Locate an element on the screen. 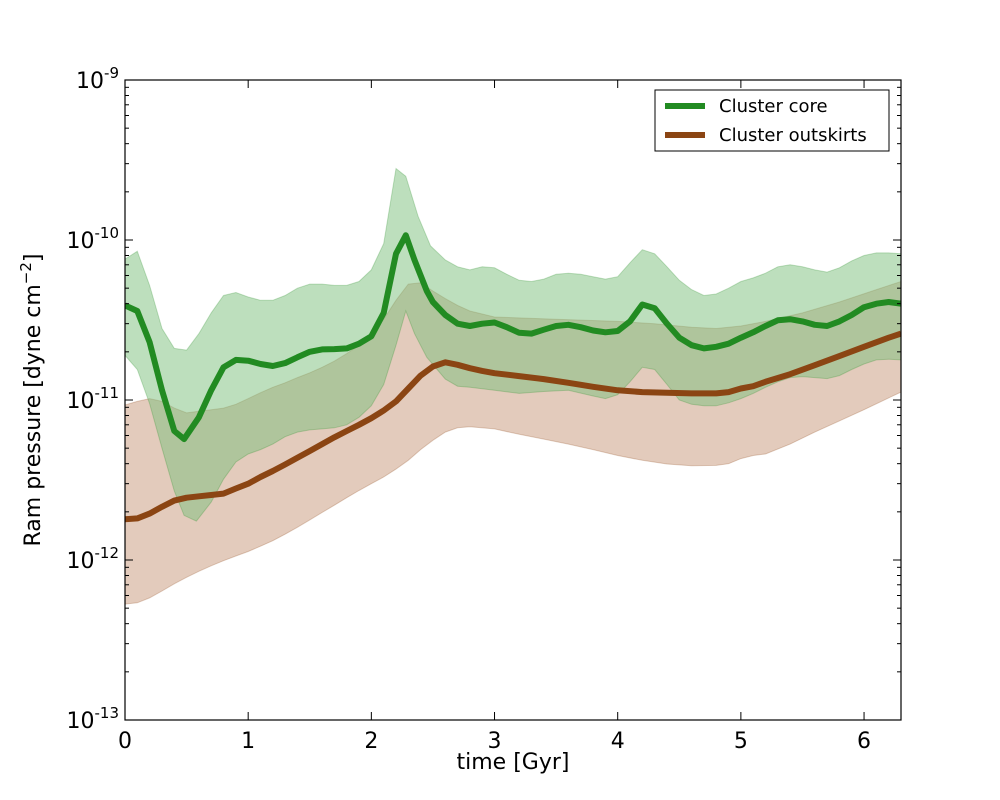 Image resolution: width=1000 pixels, height=800 pixels. x-tick-label: 5 is located at coordinates (741, 741).